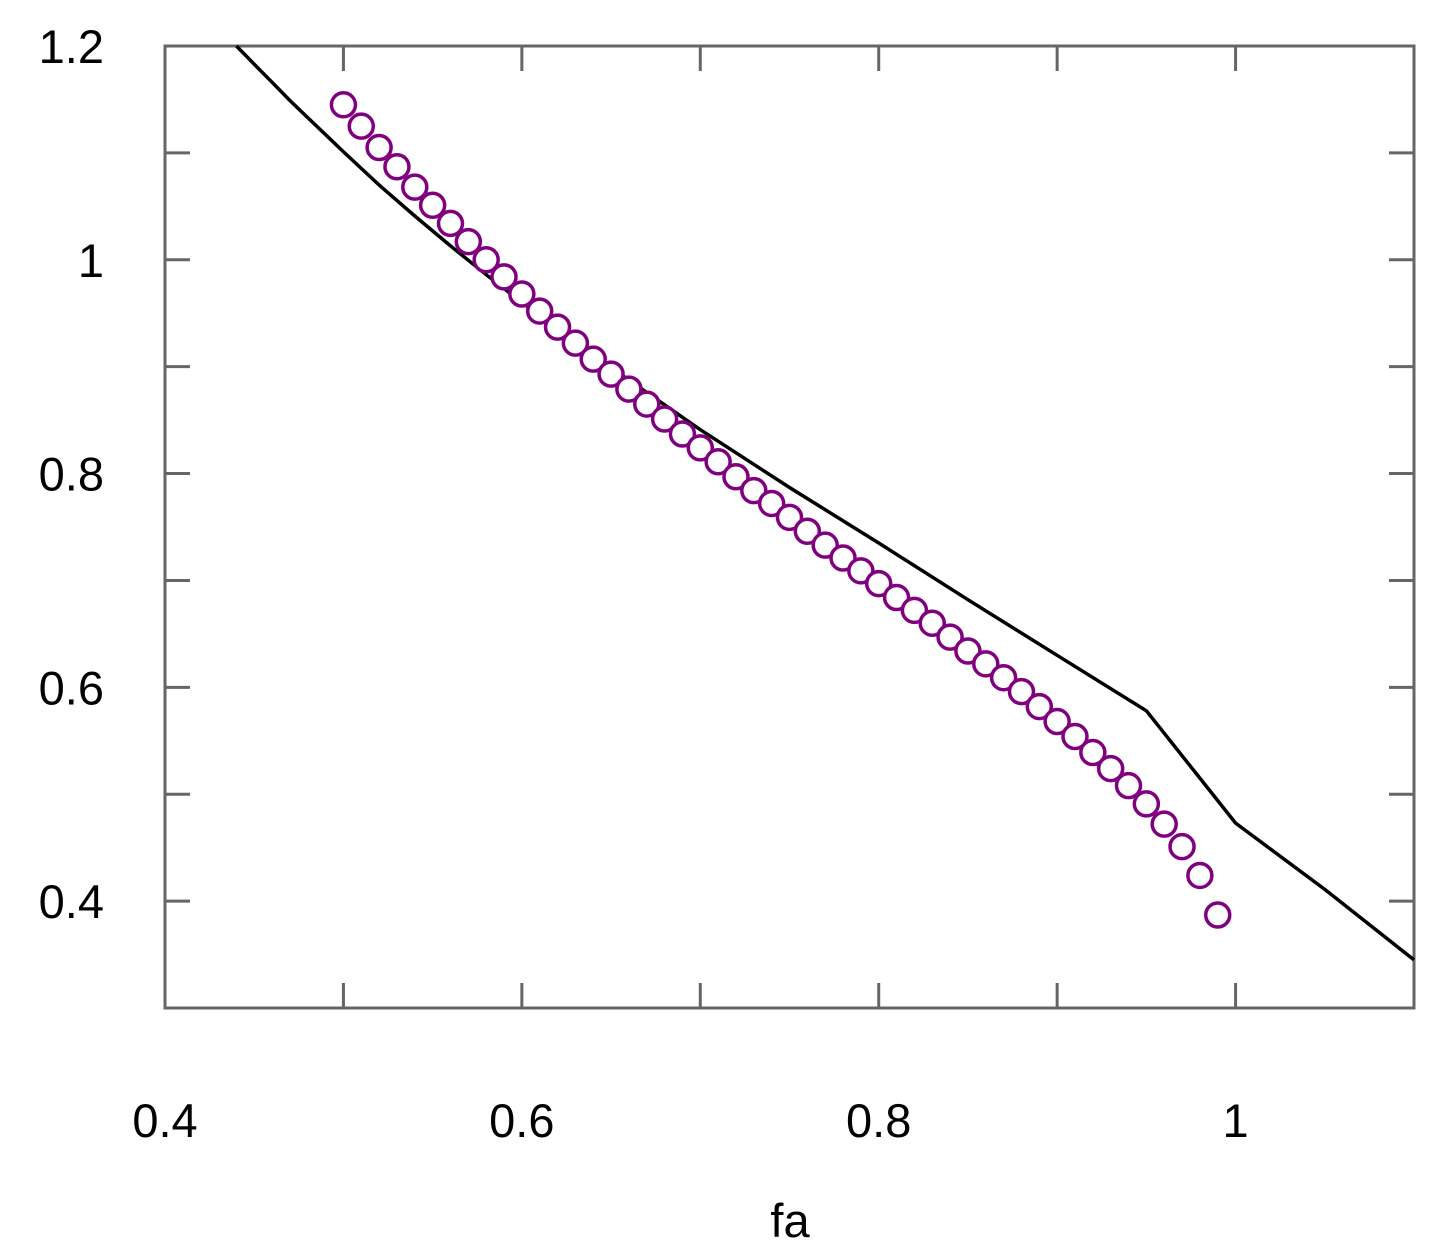 This screenshot has height=1250, width=1433. Describe the element at coordinates (71, 46) in the screenshot. I see `y-tick-label: 1.2` at that location.